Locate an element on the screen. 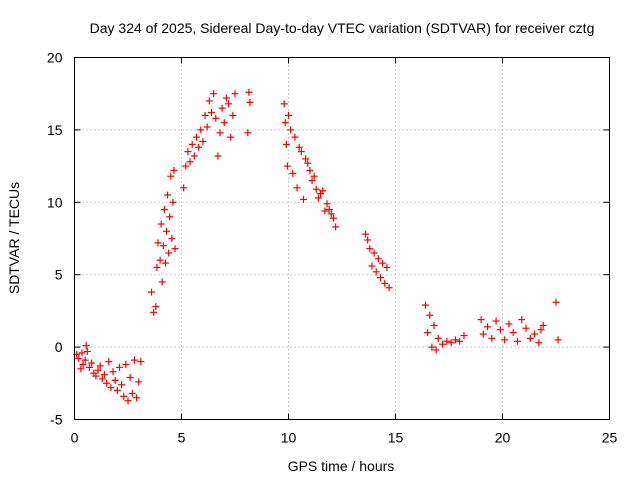 The width and height of the screenshot is (640, 480). x-axis-label: GPS time / hours is located at coordinates (341, 466).